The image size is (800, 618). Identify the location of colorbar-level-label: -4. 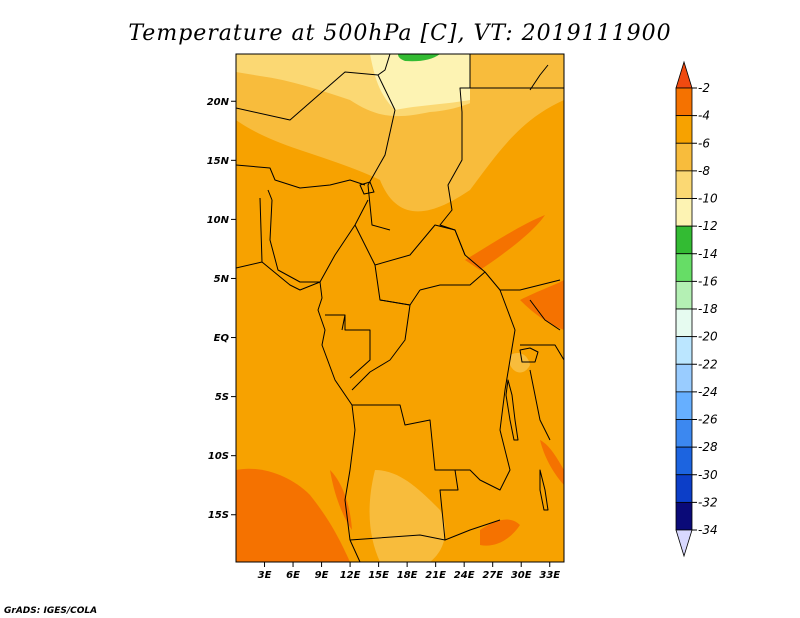
(704, 116).